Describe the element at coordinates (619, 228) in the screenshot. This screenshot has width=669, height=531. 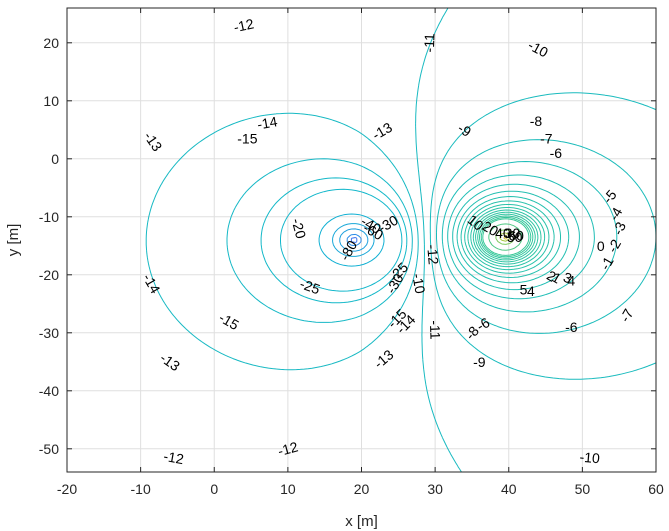
I see `contour-label: -3` at that location.